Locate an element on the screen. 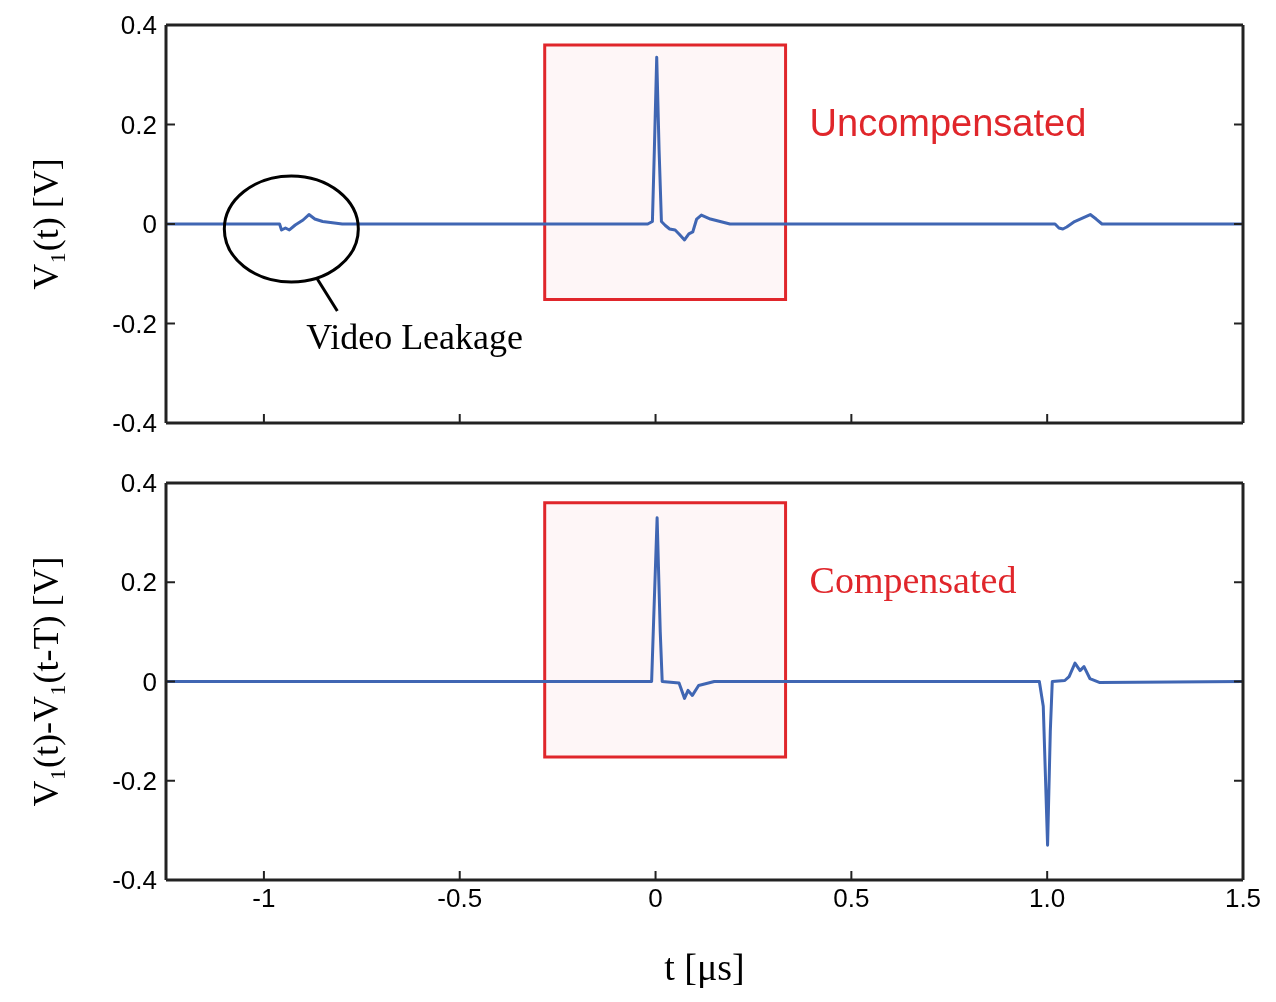 Image resolution: width=1276 pixels, height=1002 pixels. x-tick-label: -0.5 is located at coordinates (460, 898).